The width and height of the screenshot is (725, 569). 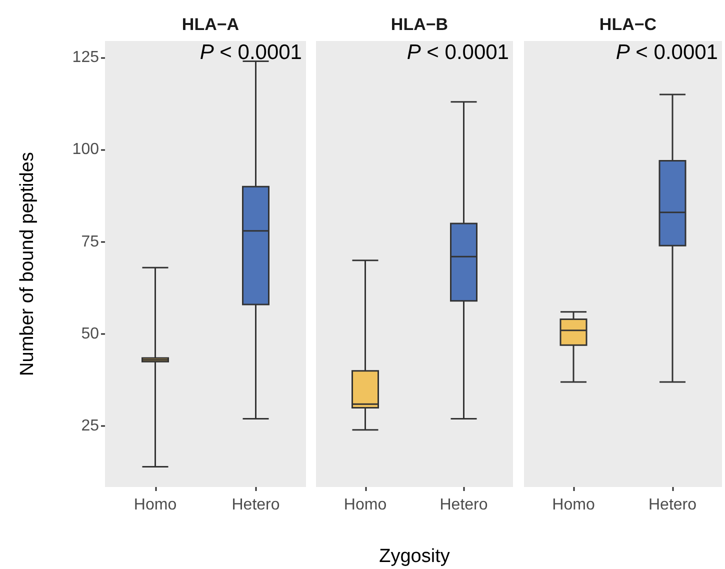 What do you see at coordinates (90, 334) in the screenshot?
I see `y-tick-label: 50` at bounding box center [90, 334].